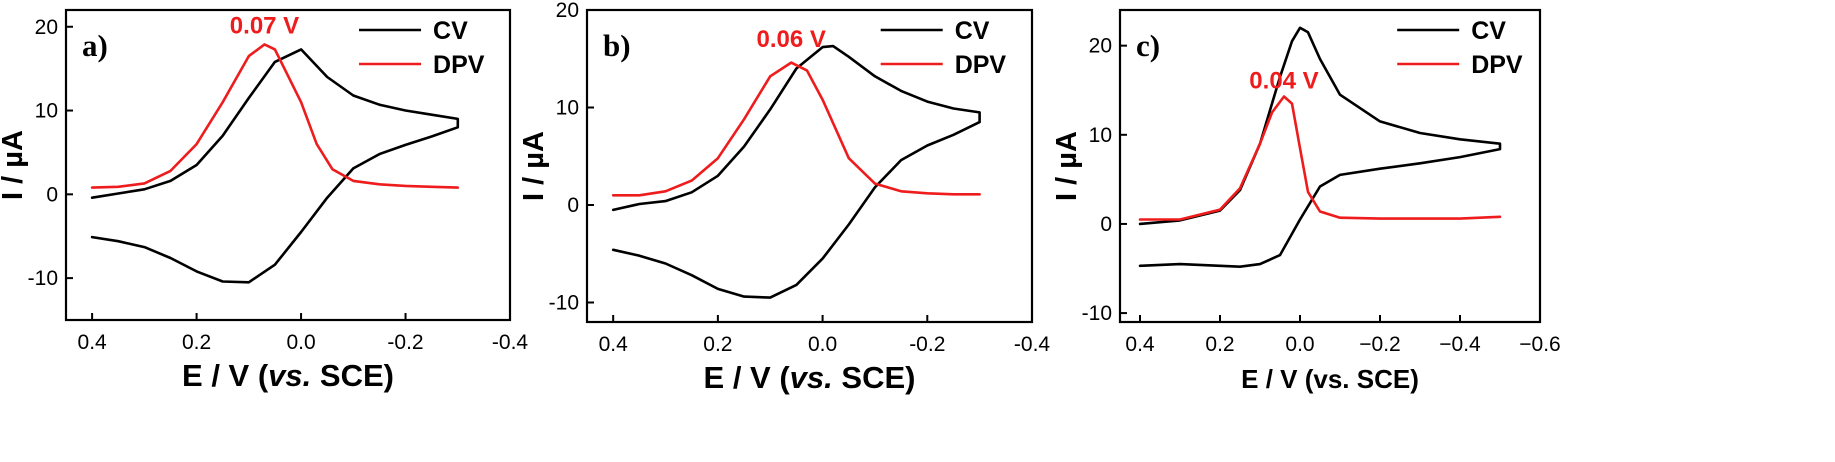 This screenshot has width=1835, height=462. Describe the element at coordinates (1460, 344) in the screenshot. I see `x-tick-label: −0.4` at that location.